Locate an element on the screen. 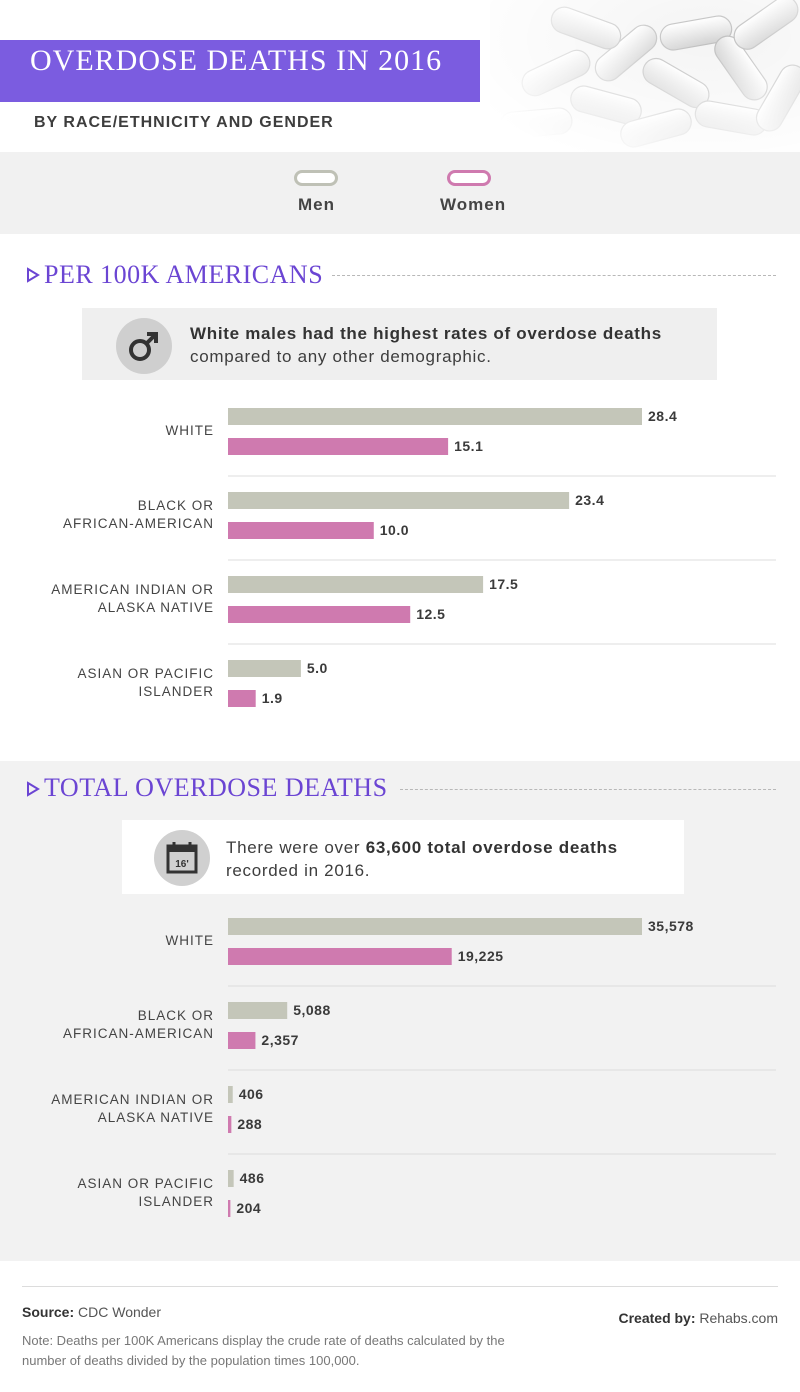 Image resolution: width=800 pixels, height=1392 pixels. value-label: 17.5 is located at coordinates (503, 584).